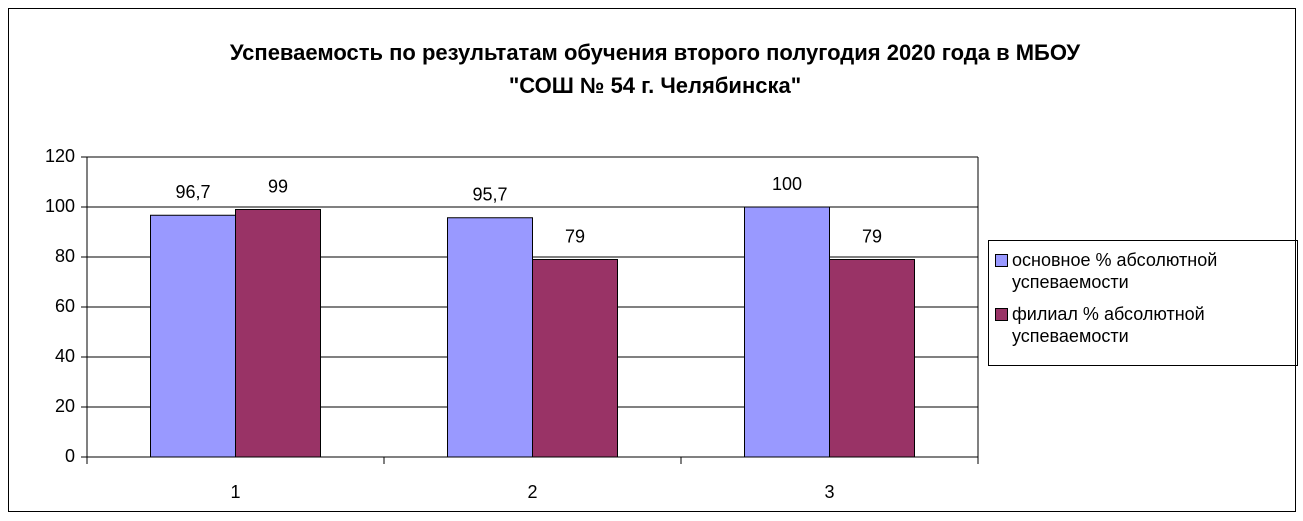 The height and width of the screenshot is (521, 1303). Describe the element at coordinates (70, 456) in the screenshot. I see `y-tick-label: 0` at that location.